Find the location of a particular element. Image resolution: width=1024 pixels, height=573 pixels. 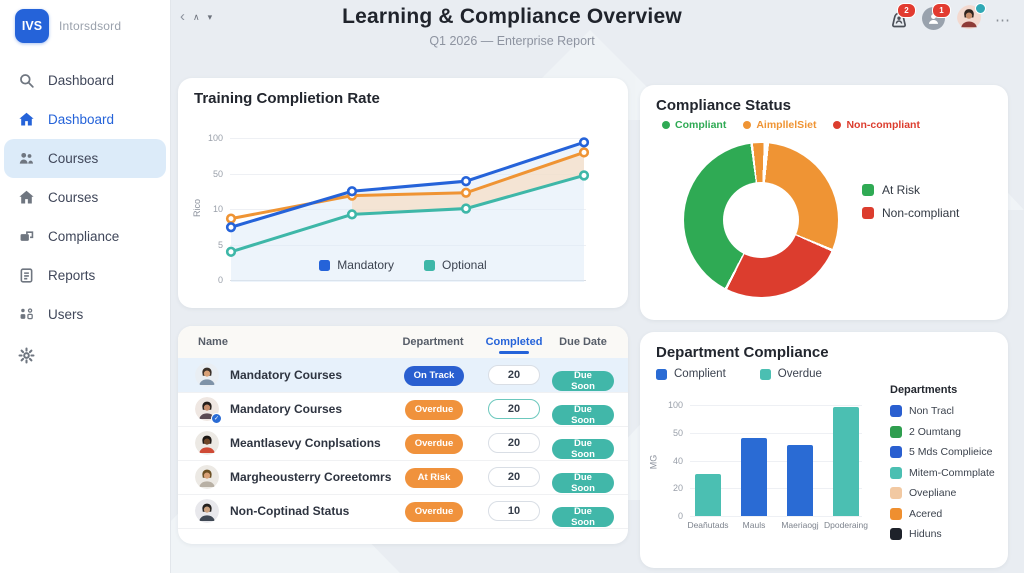

line-chart-legend: Mandatory Optional is located at coordinates (403, 265).